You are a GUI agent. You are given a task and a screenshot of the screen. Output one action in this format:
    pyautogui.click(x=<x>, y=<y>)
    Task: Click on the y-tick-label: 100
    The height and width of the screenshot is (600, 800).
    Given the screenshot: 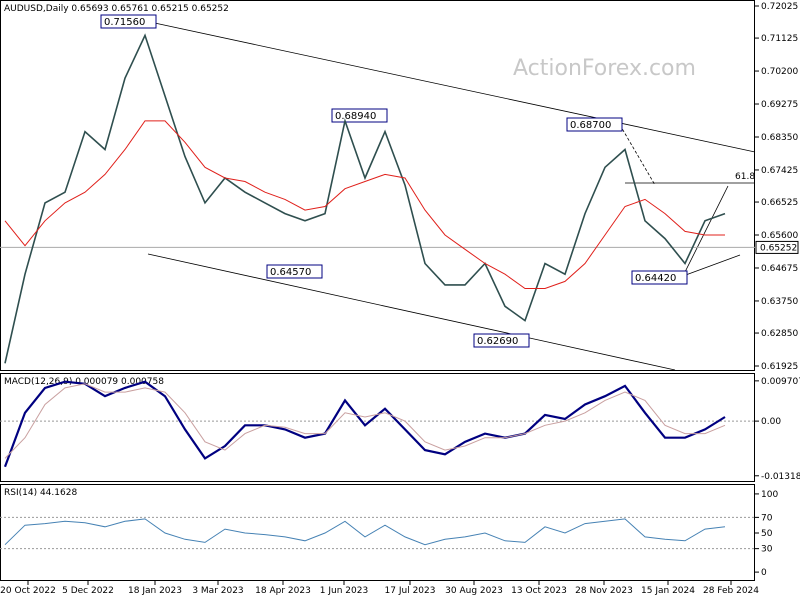 What is the action you would take?
    pyautogui.click(x=769, y=495)
    